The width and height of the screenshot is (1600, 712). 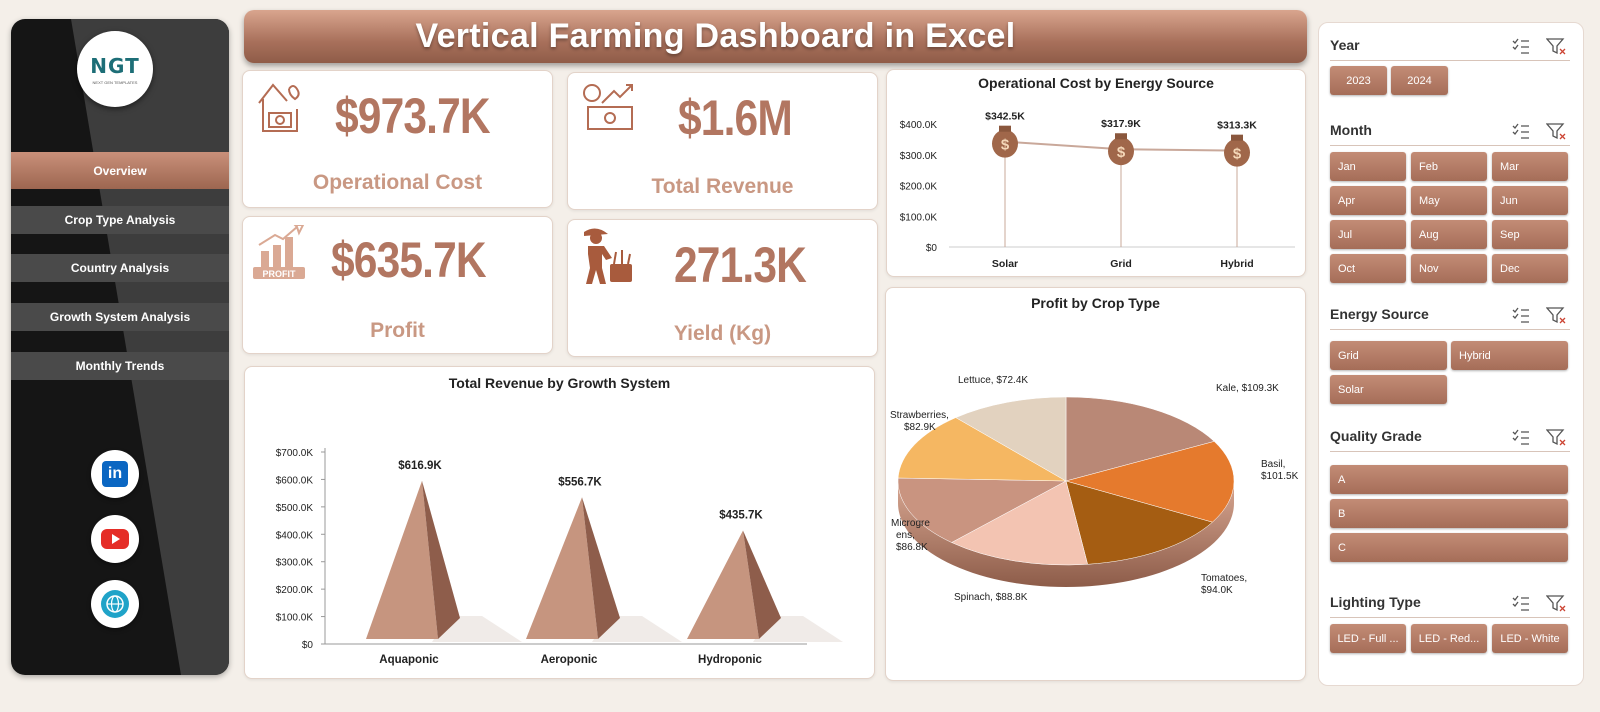 I want to click on slicer-option: May, so click(x=1449, y=200).